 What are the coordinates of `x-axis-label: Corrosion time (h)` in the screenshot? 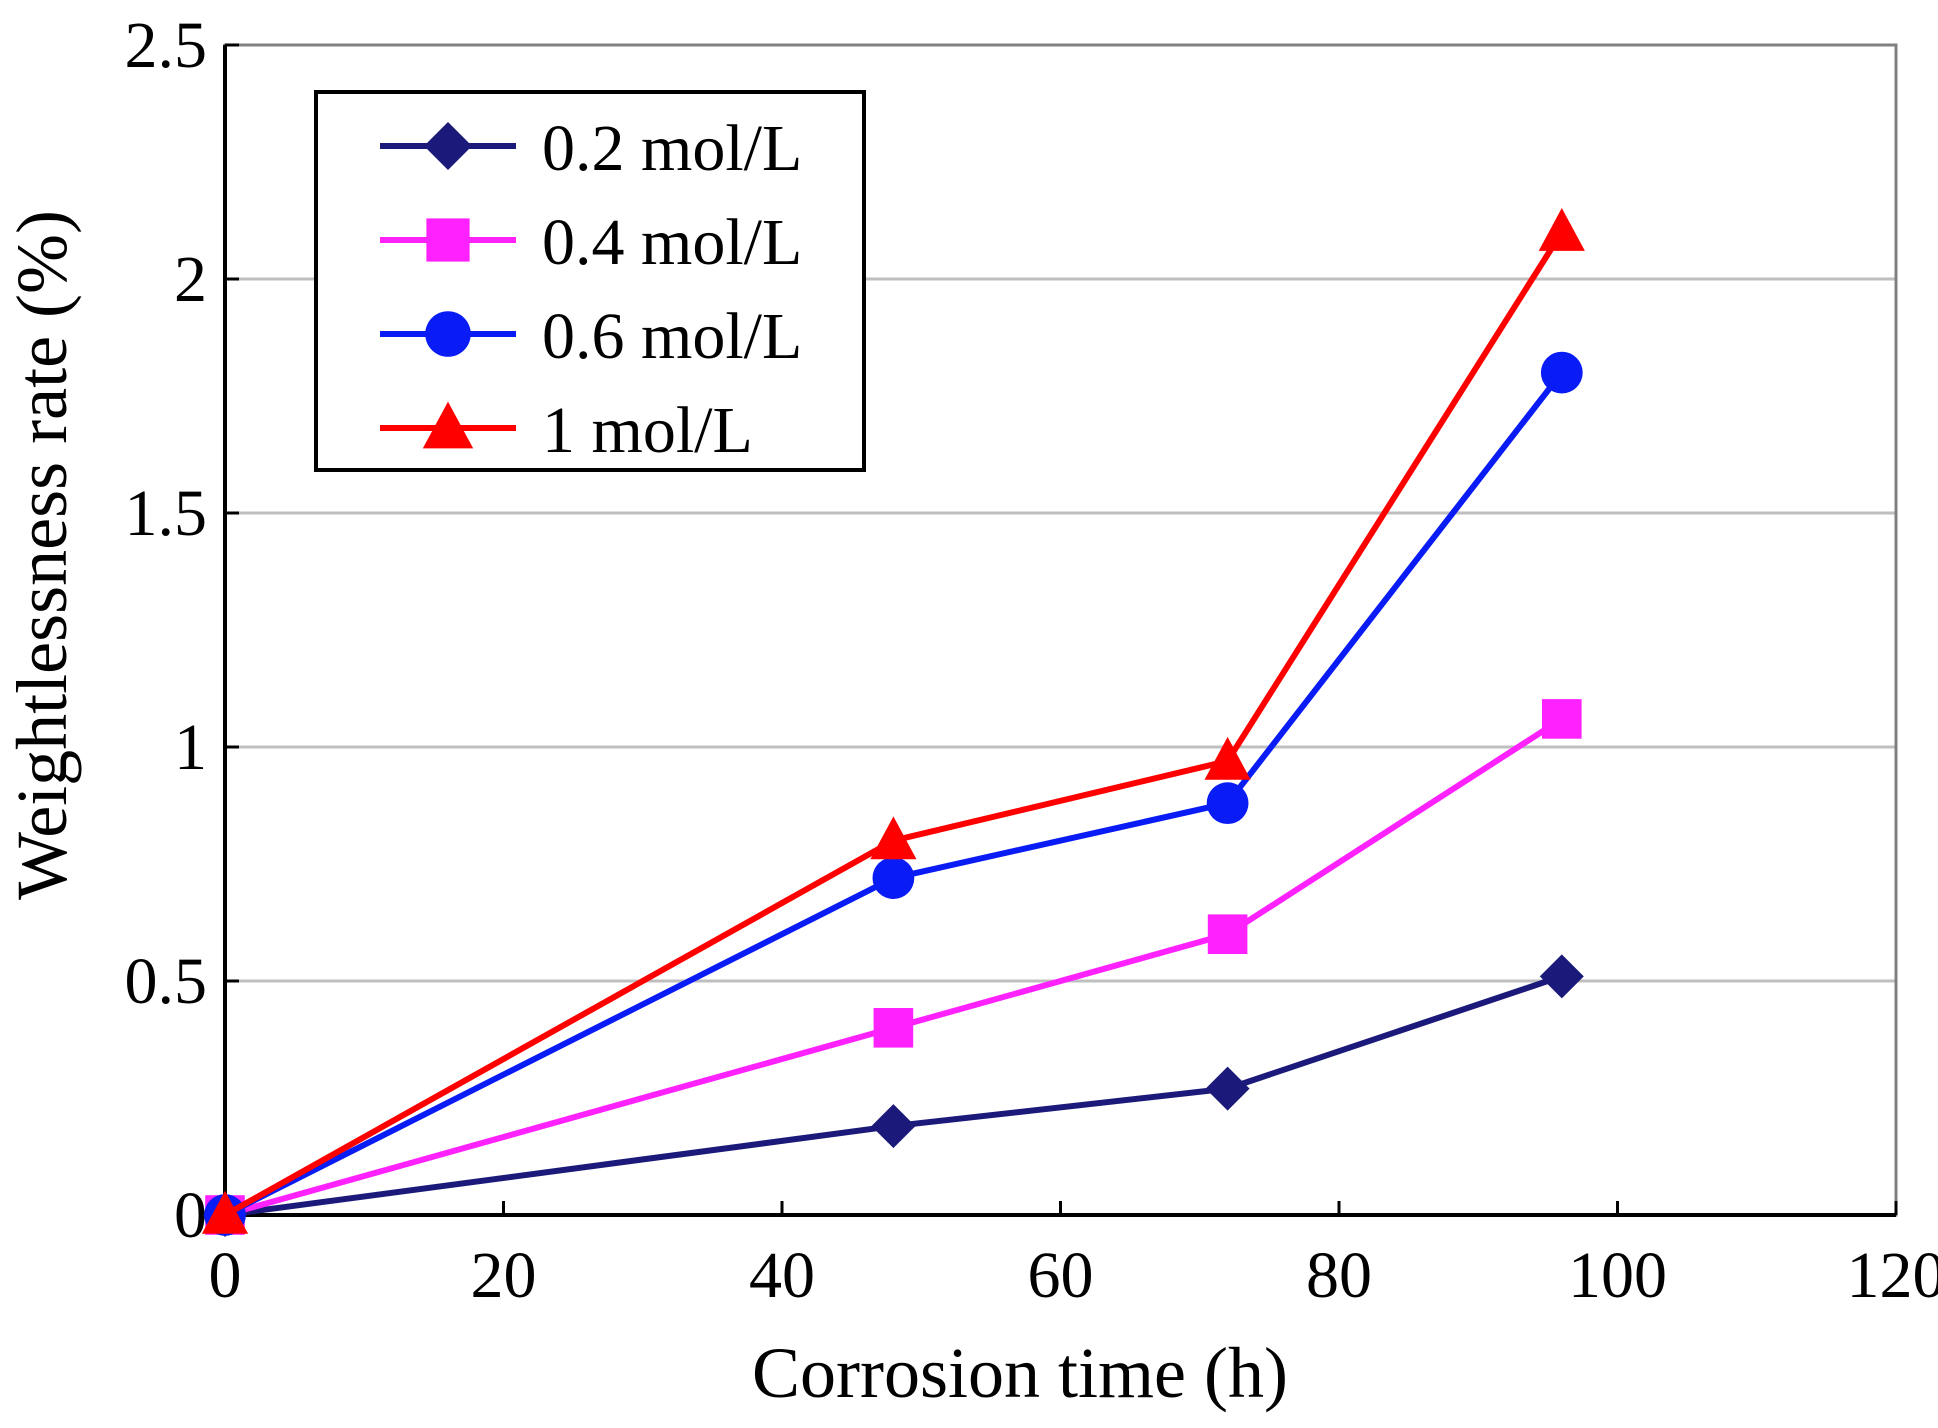 It's located at (1020, 1373).